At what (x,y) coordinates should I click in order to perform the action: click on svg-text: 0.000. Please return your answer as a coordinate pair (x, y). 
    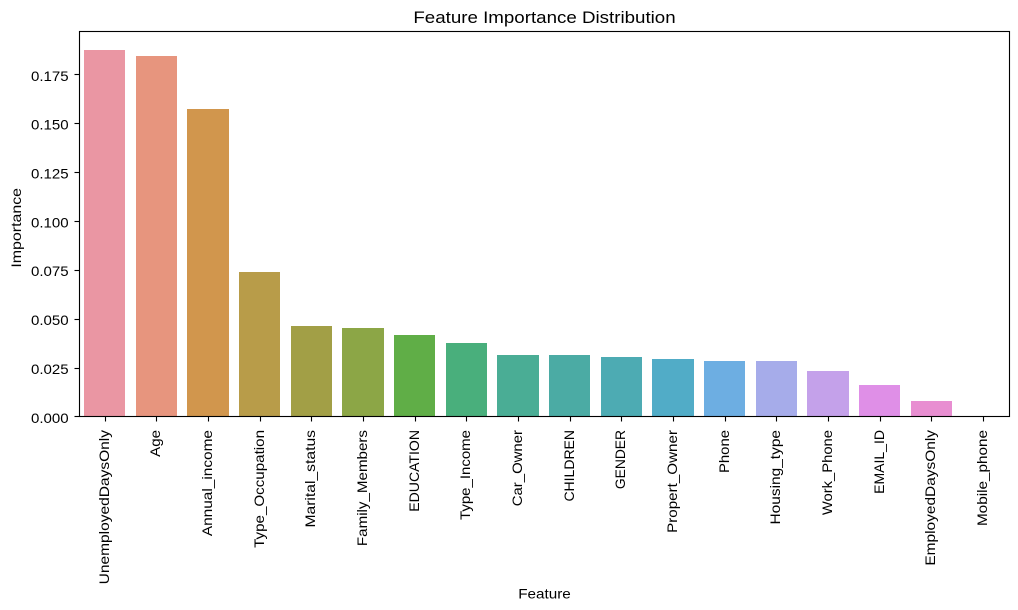
    Looking at the image, I should click on (50, 418).